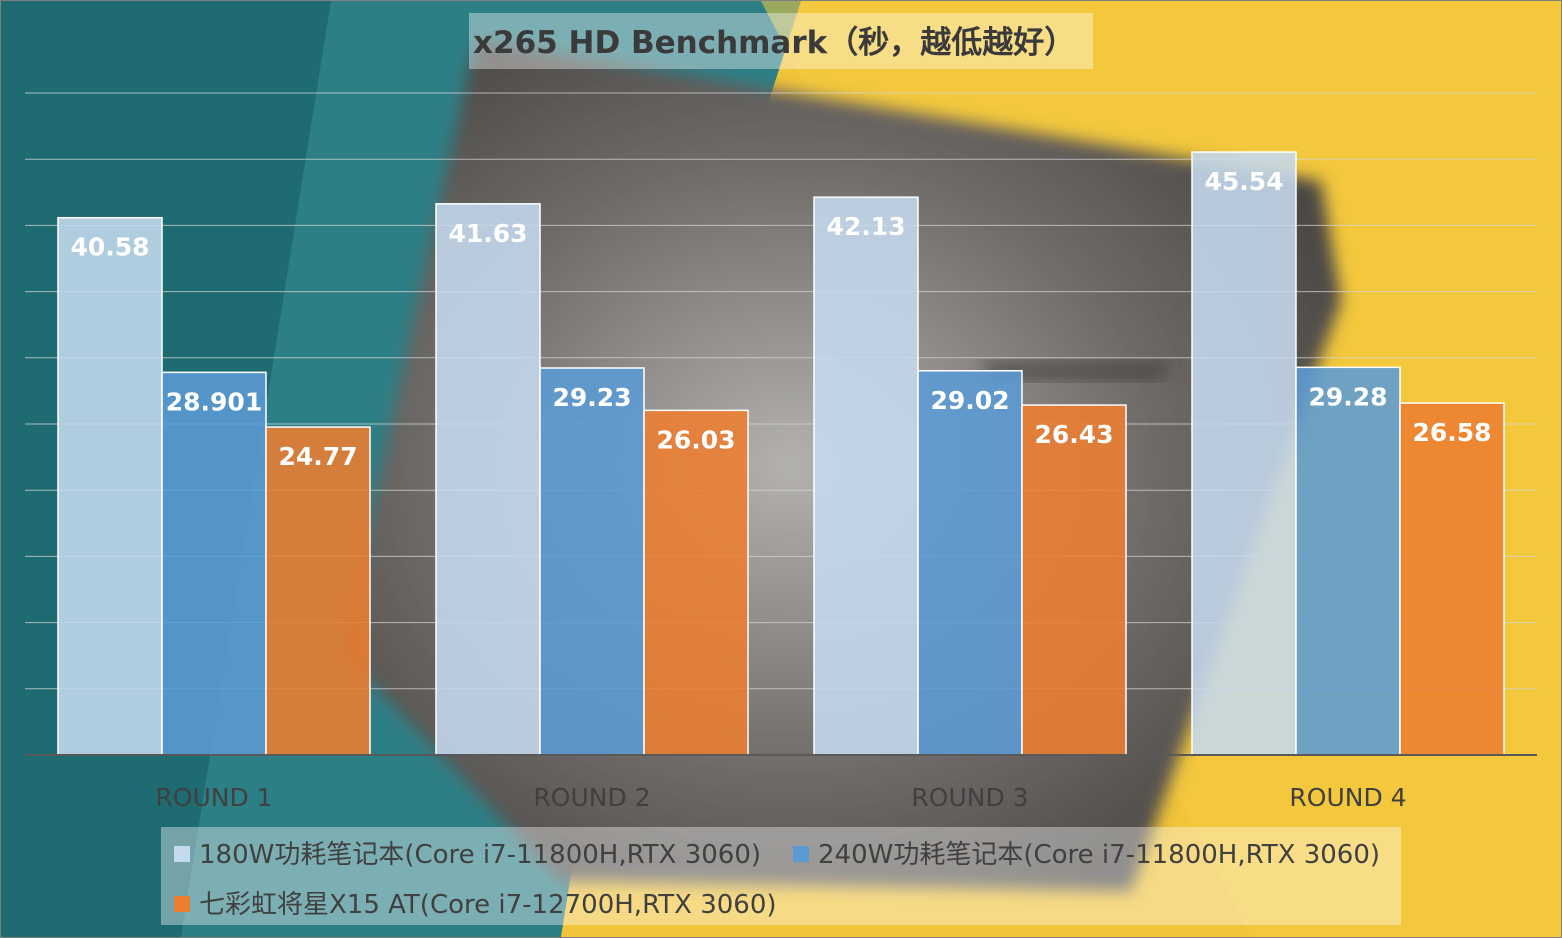 The image size is (1562, 938). Describe the element at coordinates (109, 247) in the screenshot. I see `data-label-series1-round-1: 40.58` at that location.